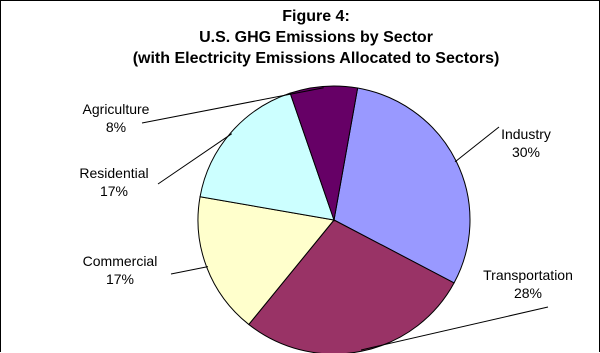 The width and height of the screenshot is (600, 353). I want to click on leader-line-residential, so click(195, 159).